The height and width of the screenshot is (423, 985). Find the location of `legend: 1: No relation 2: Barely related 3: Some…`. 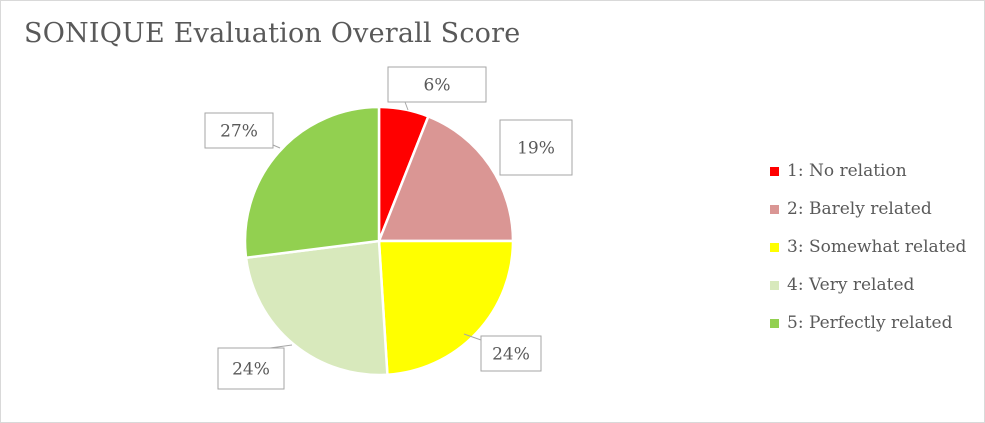

legend: 1: No relation 2: Barely related 3: Some… is located at coordinates (868, 247).